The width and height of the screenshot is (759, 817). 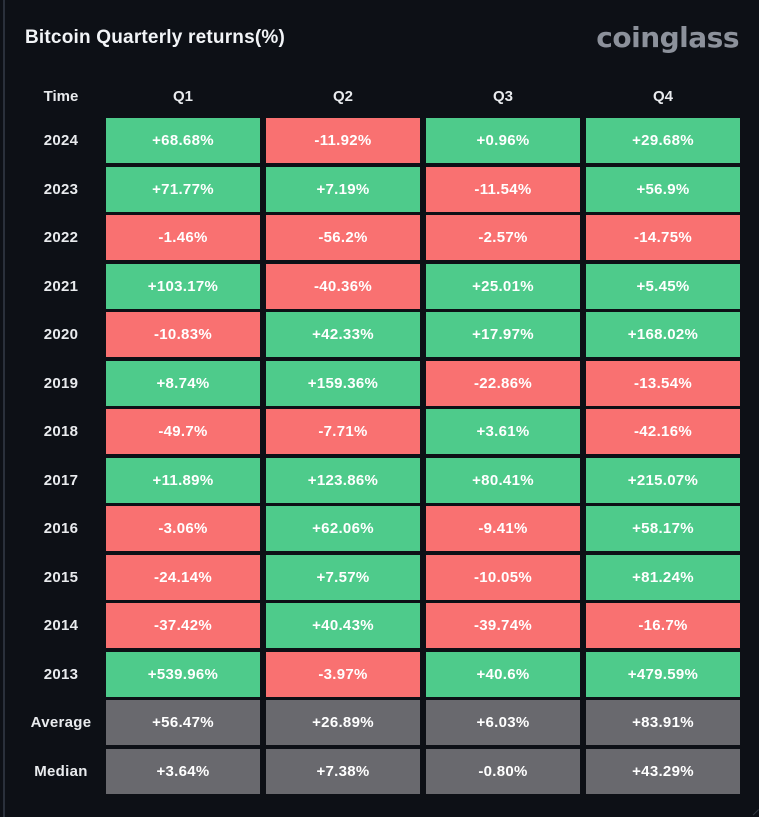 I want to click on table-row: 2015 -24.14% +7.57% -10.05% +81.24%, so click(x=381, y=577).